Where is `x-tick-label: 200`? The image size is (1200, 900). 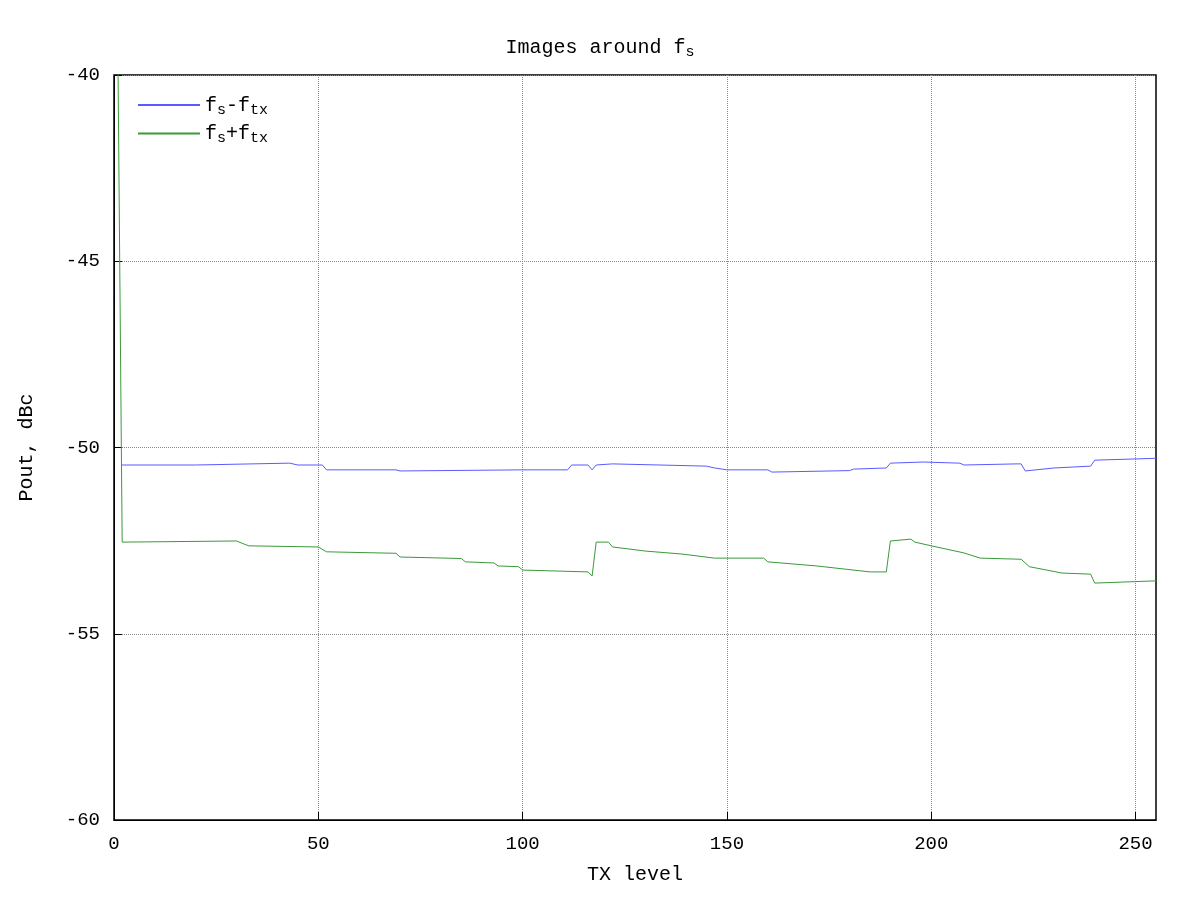
x-tick-label: 200 is located at coordinates (931, 843).